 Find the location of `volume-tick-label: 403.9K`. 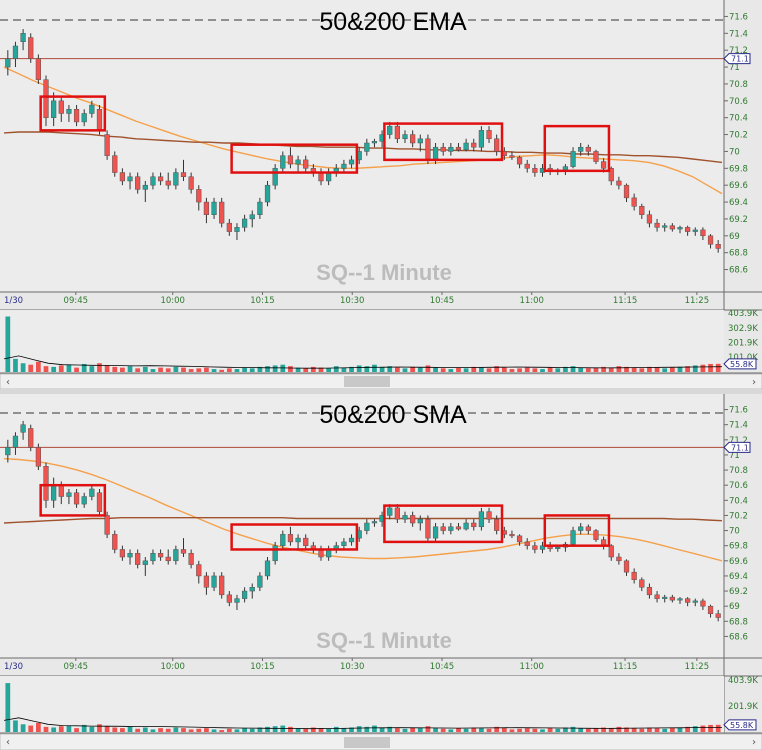

volume-tick-label: 403.9K is located at coordinates (743, 681).